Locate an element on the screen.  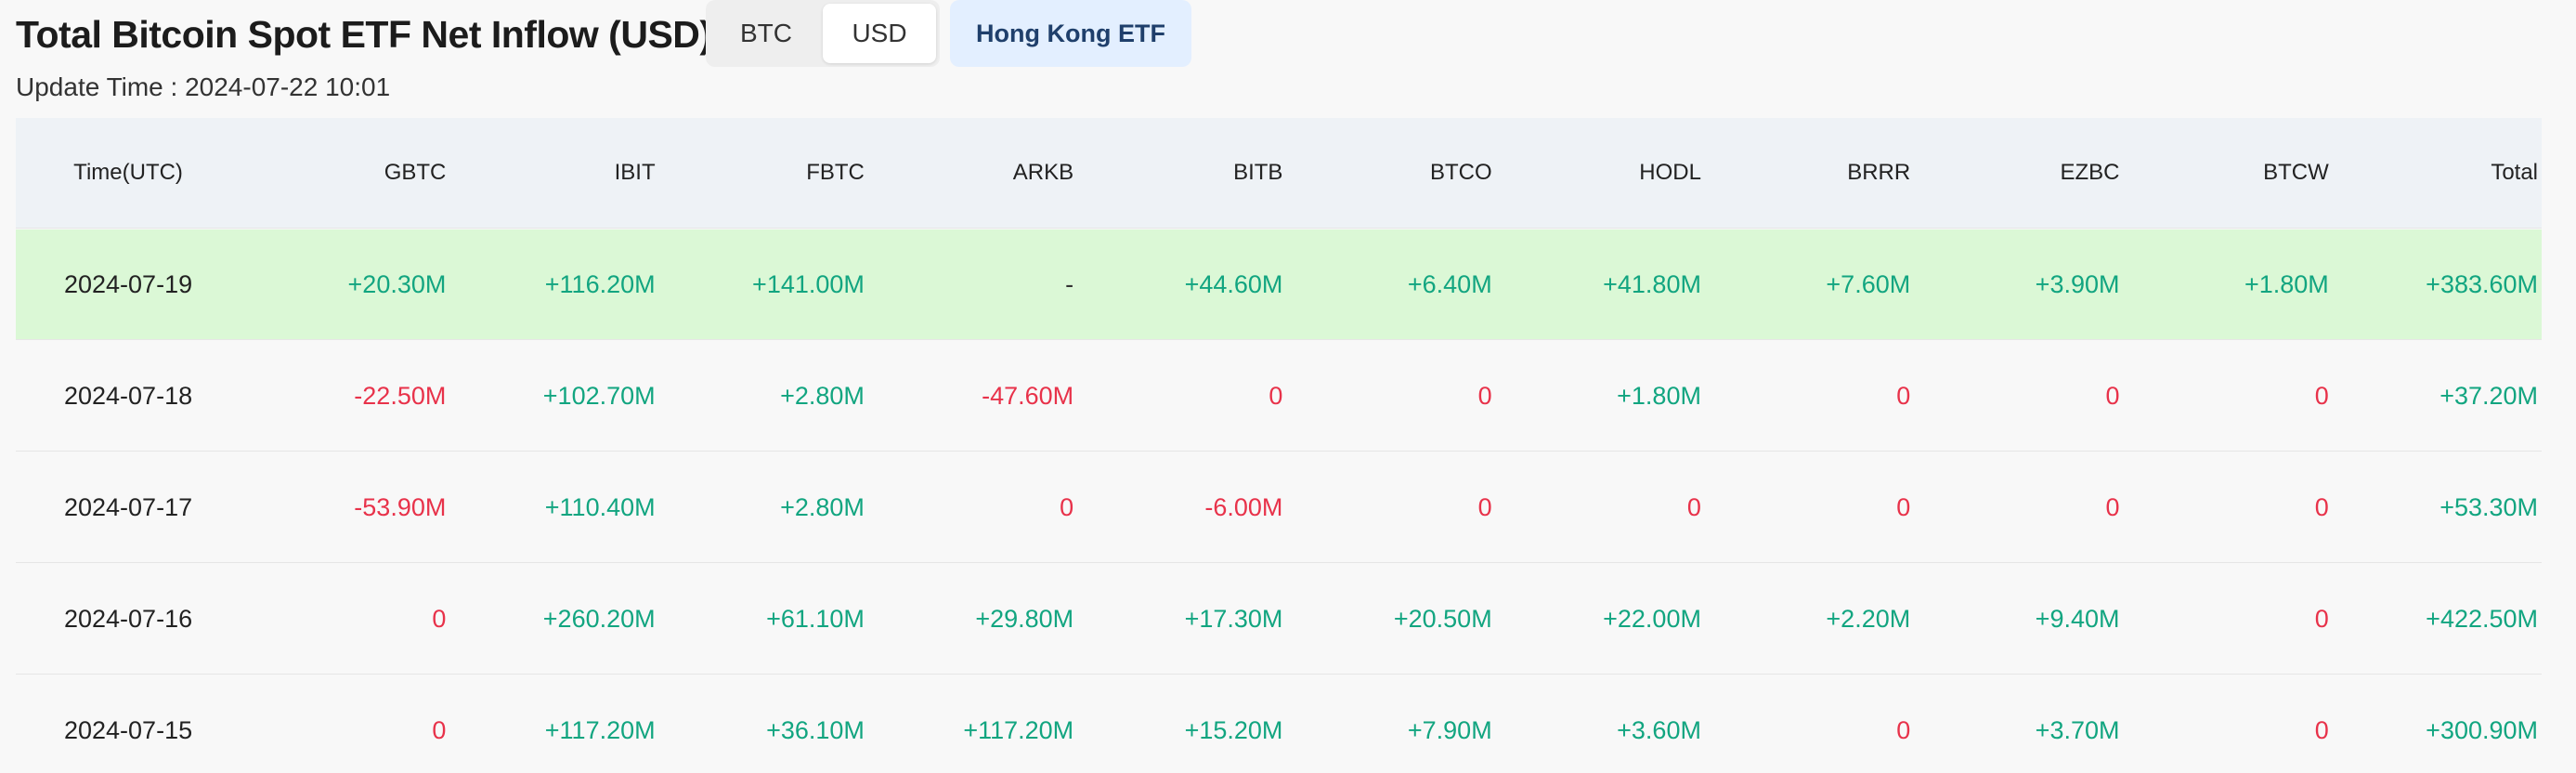
table-cell: +3.60M is located at coordinates (1659, 729).